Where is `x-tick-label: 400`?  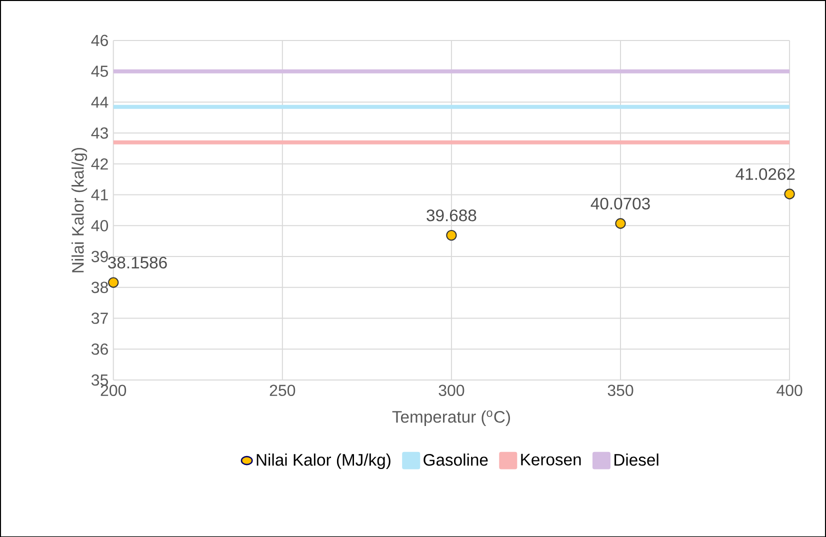
x-tick-label: 400 is located at coordinates (789, 390).